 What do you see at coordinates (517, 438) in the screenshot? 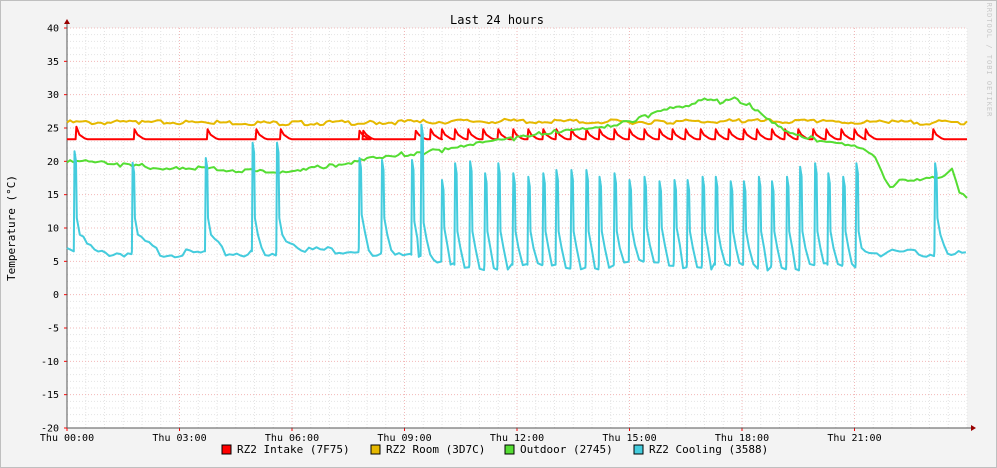
I see `x-tick-label: Thu 12:00` at bounding box center [517, 438].